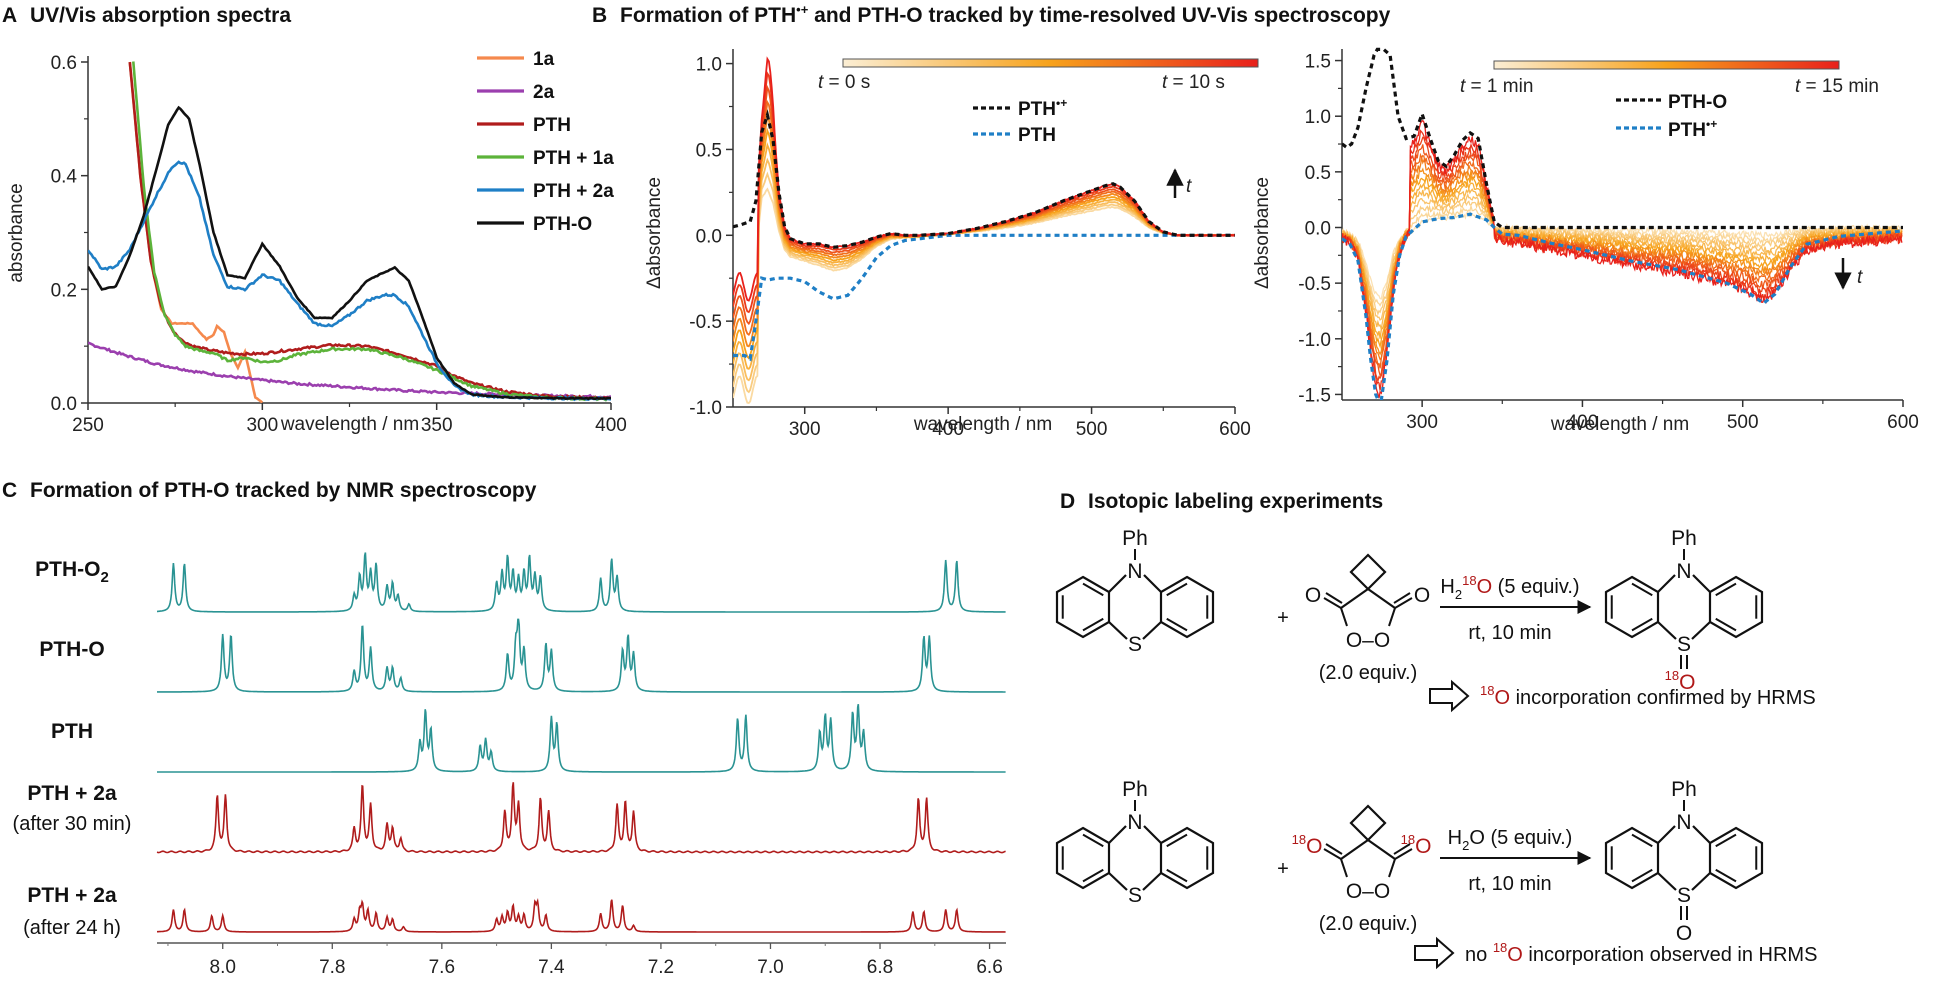 The image size is (1933, 983). Describe the element at coordinates (1684, 933) in the screenshot. I see `product-oxygen: O` at that location.